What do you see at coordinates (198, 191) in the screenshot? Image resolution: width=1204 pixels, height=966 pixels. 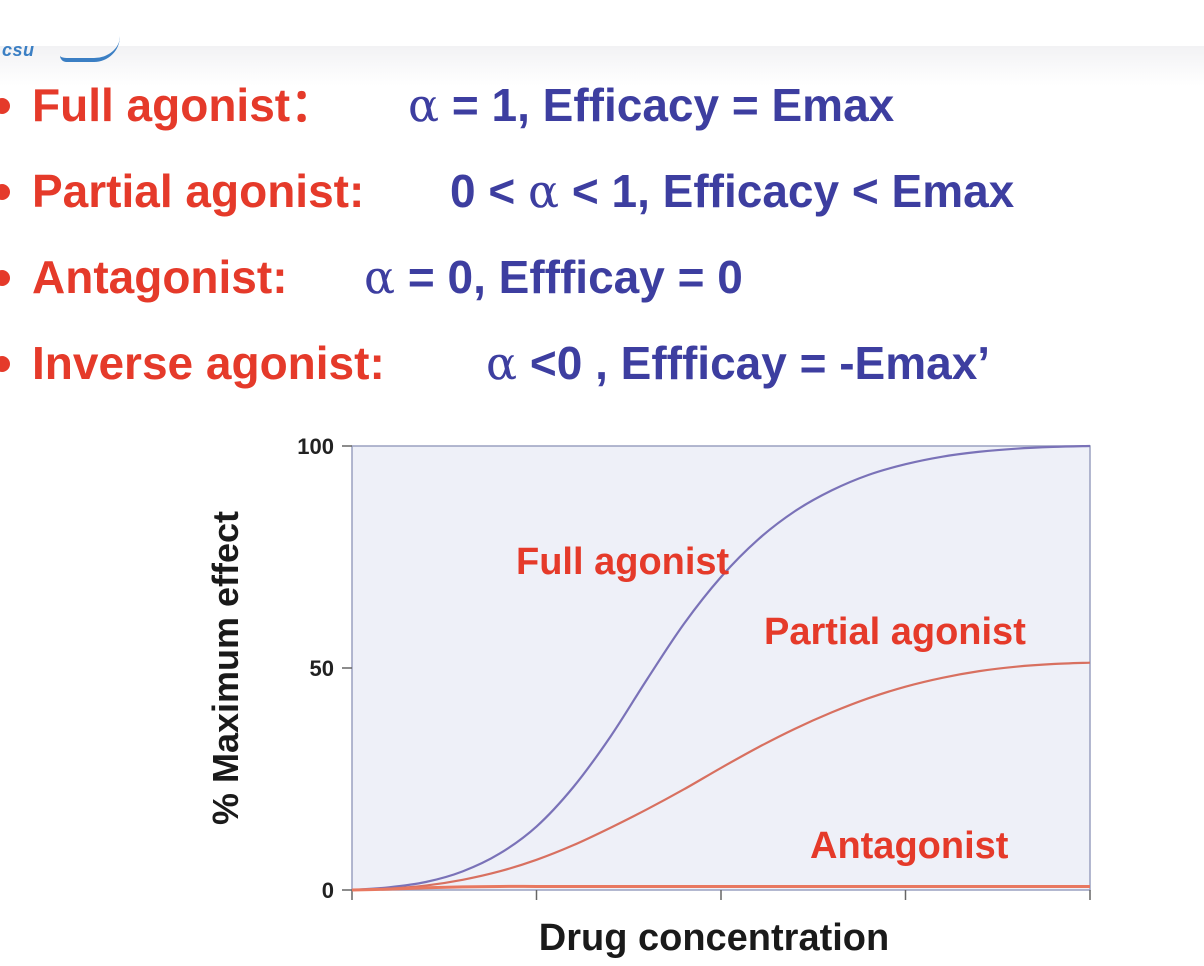 I see `bullet-term: Partial agonist:` at bounding box center [198, 191].